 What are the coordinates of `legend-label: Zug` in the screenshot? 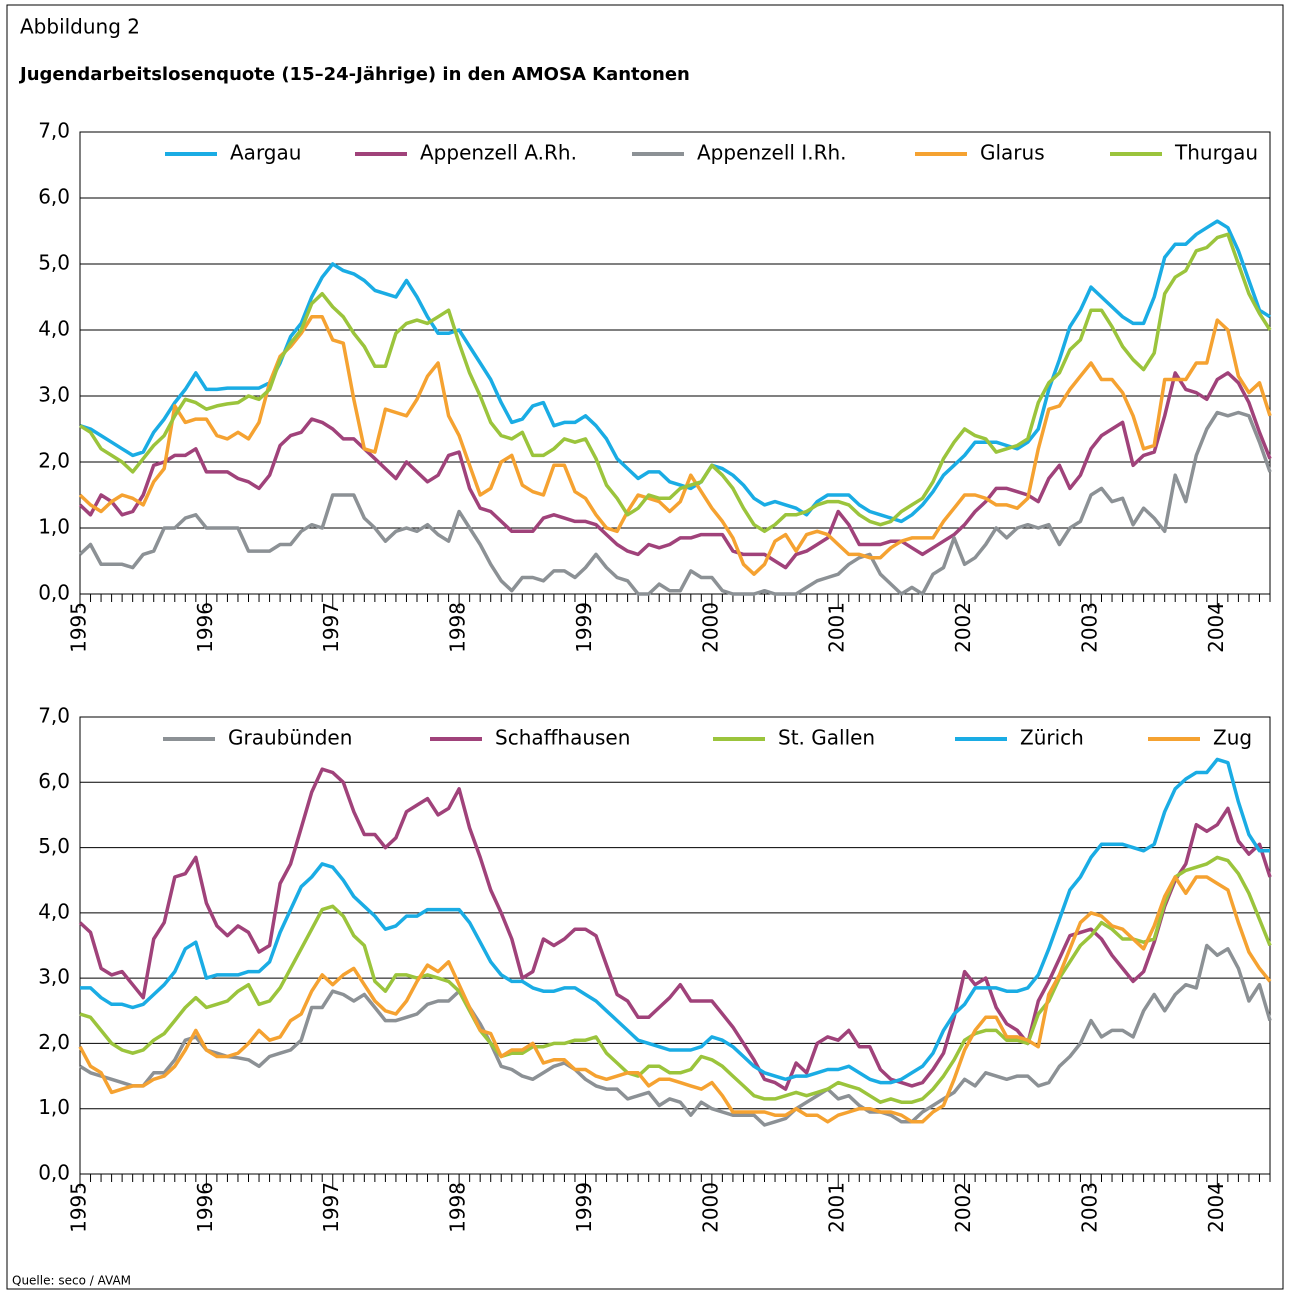 It's located at (1232, 738).